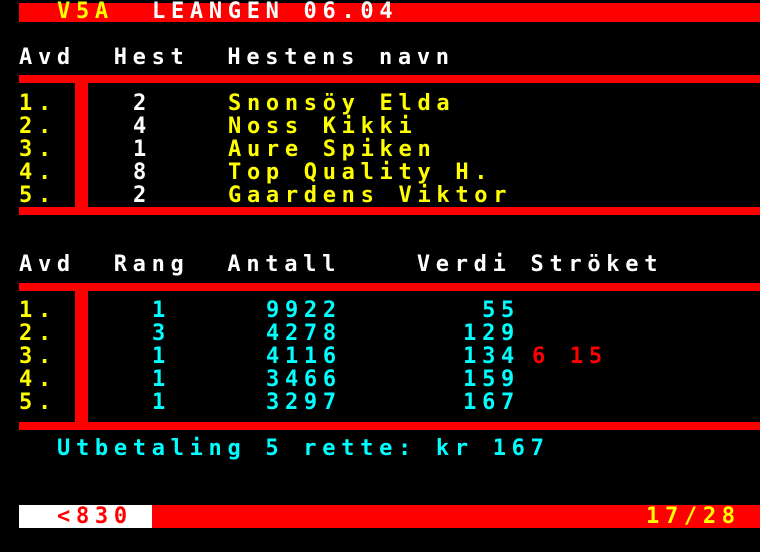 This screenshot has width=760, height=552. I want to click on table2-row-avd: 4., so click(38, 379).